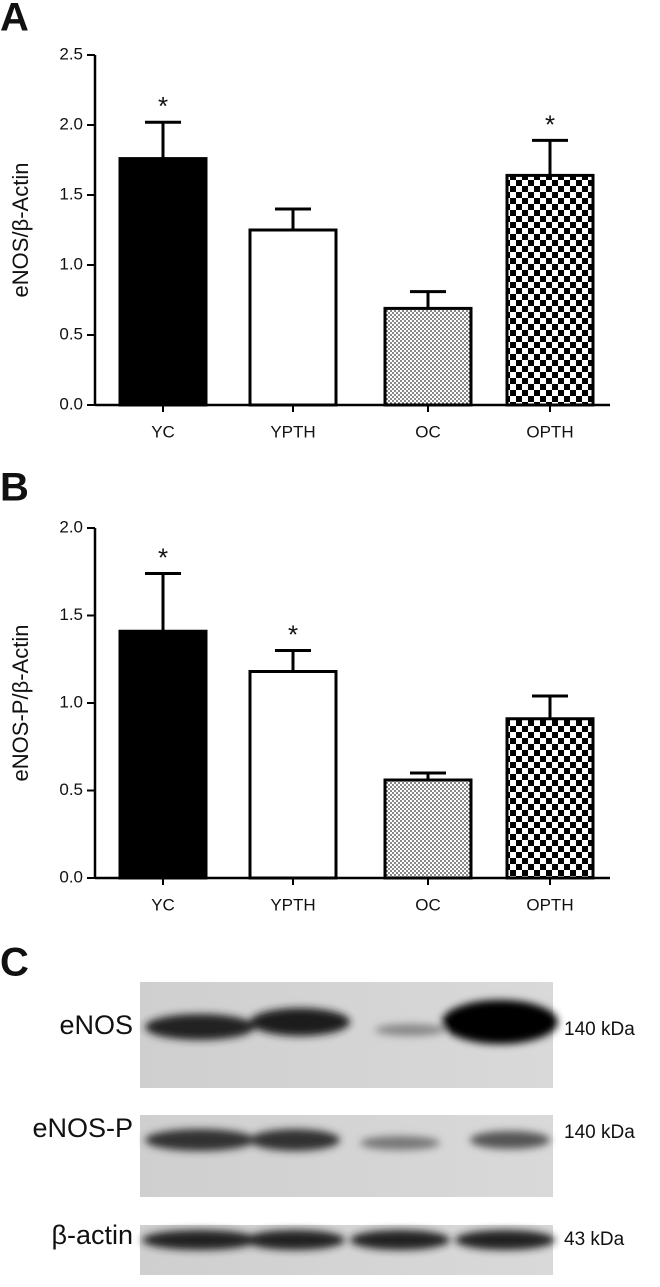 Image resolution: width=660 pixels, height=1287 pixels. I want to click on blot-label: eNOS-P, so click(82, 1128).